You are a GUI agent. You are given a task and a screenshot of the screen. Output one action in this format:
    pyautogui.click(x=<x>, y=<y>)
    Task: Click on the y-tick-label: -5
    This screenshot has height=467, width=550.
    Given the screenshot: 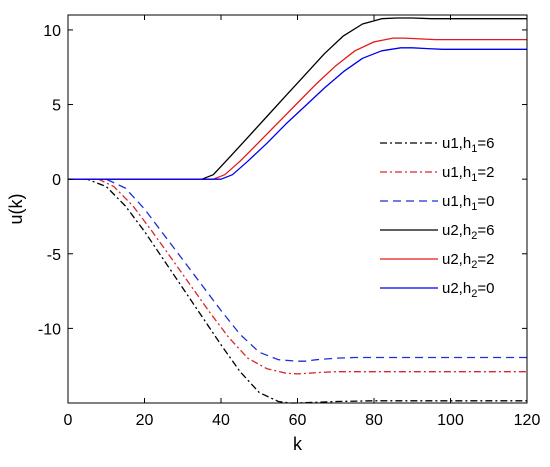 What is the action you would take?
    pyautogui.click(x=54, y=255)
    